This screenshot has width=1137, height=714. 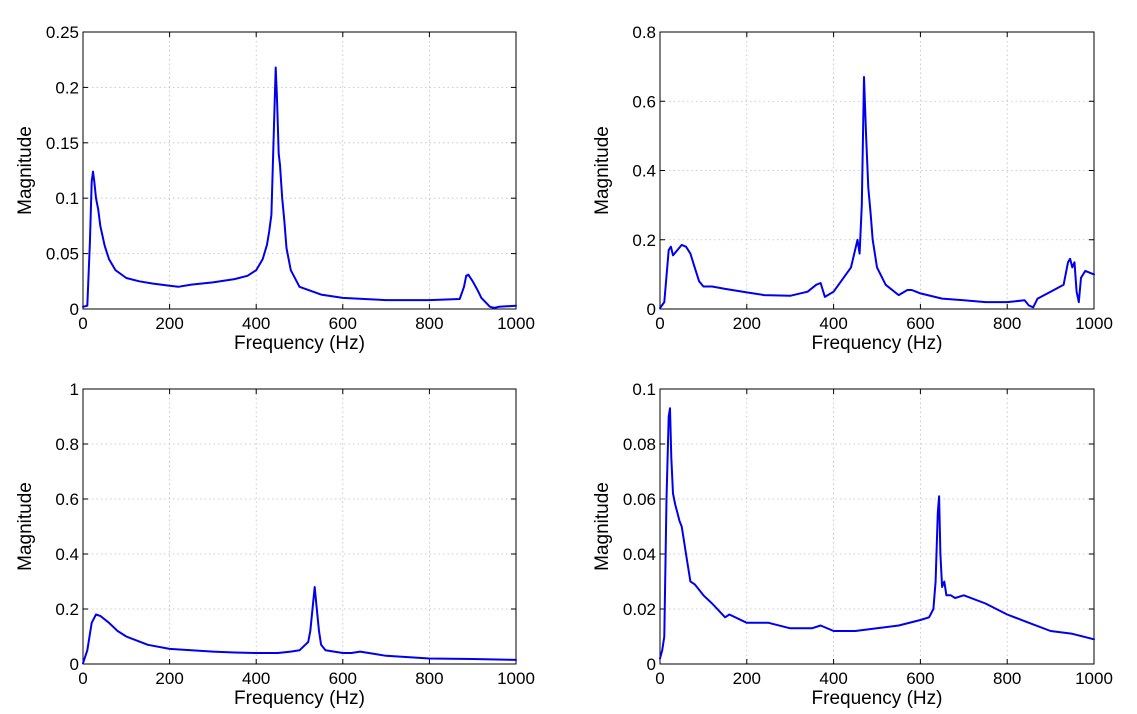 I want to click on y-tick-label: 0.02, so click(x=639, y=609).